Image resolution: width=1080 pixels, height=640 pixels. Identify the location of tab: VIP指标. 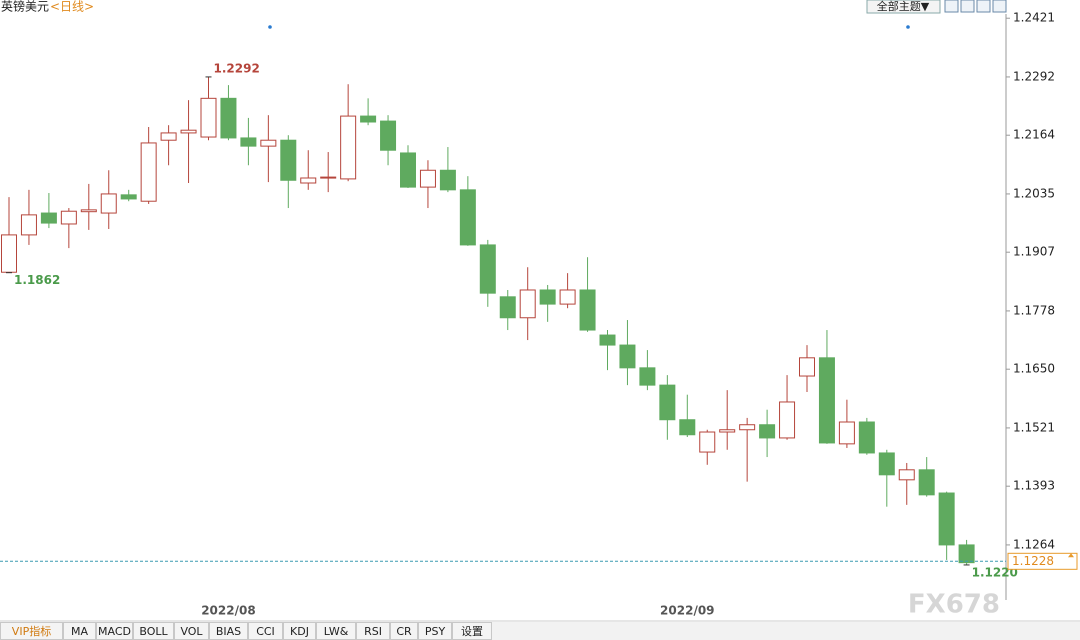
(31, 631).